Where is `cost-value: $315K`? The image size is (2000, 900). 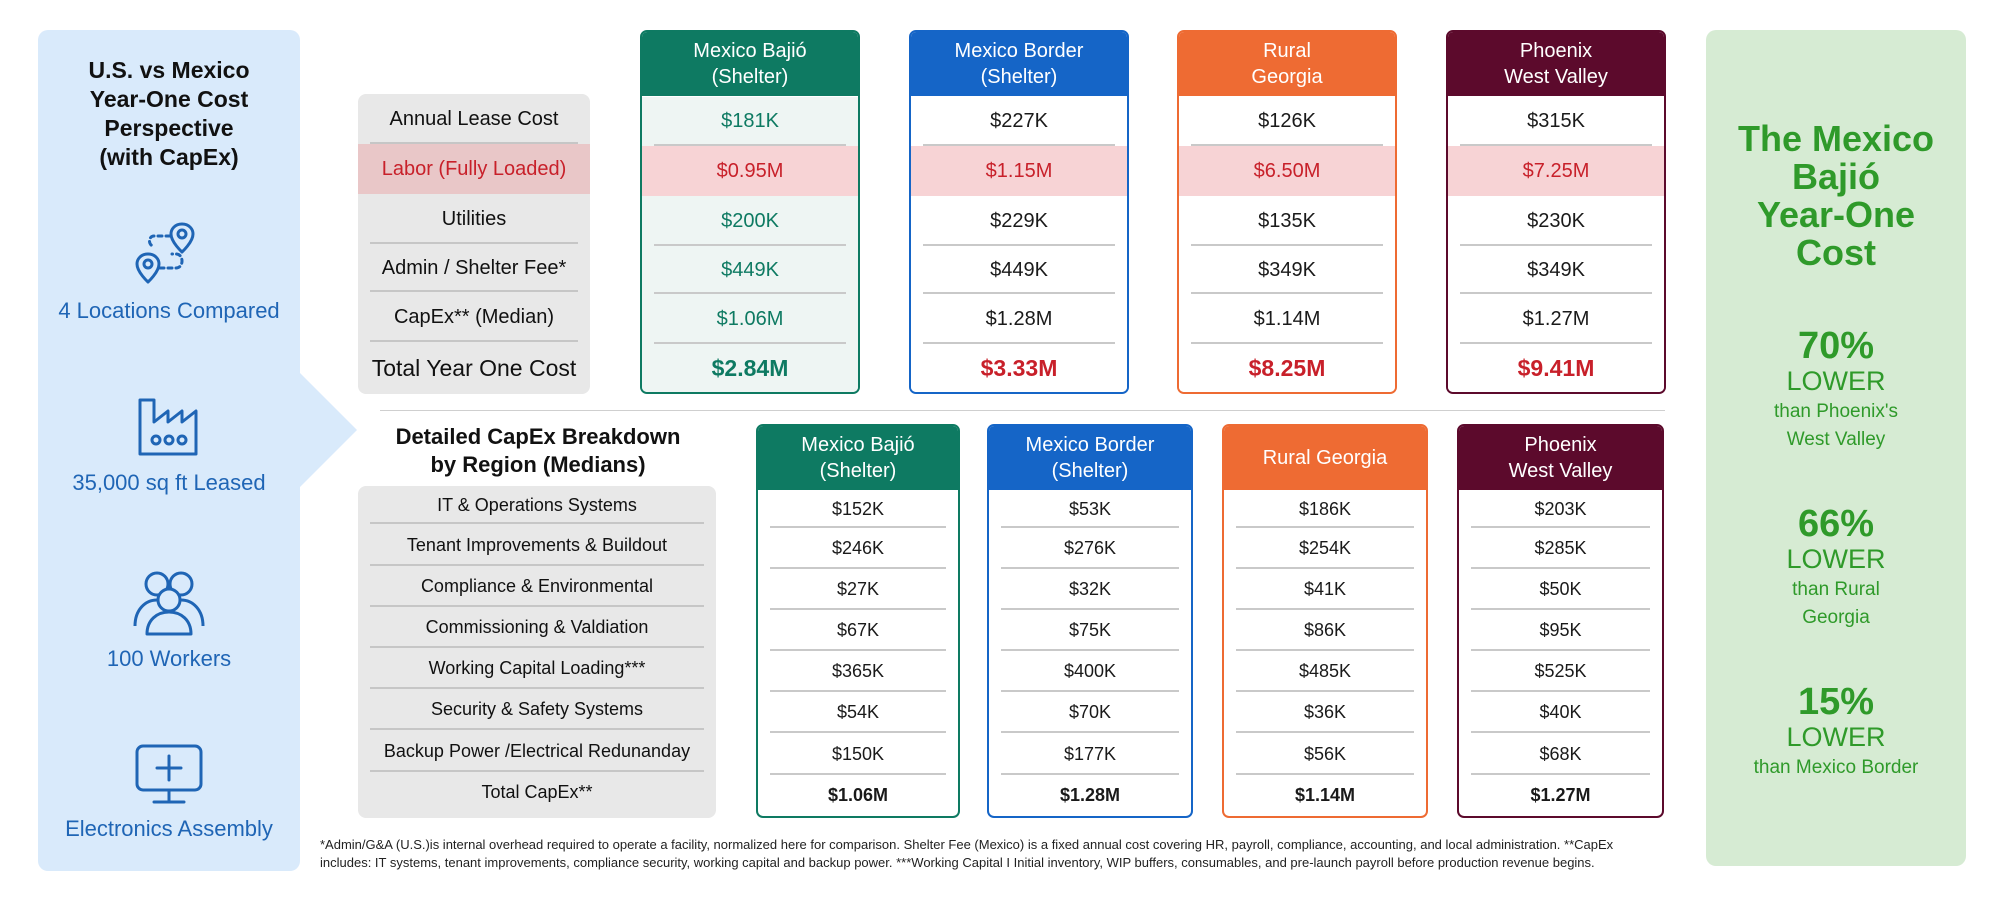 cost-value: $315K is located at coordinates (1556, 121).